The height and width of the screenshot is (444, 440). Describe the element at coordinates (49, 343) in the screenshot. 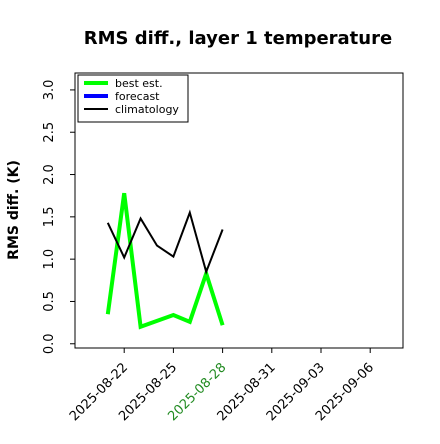

I see `y-tick-label: 0.0` at that location.